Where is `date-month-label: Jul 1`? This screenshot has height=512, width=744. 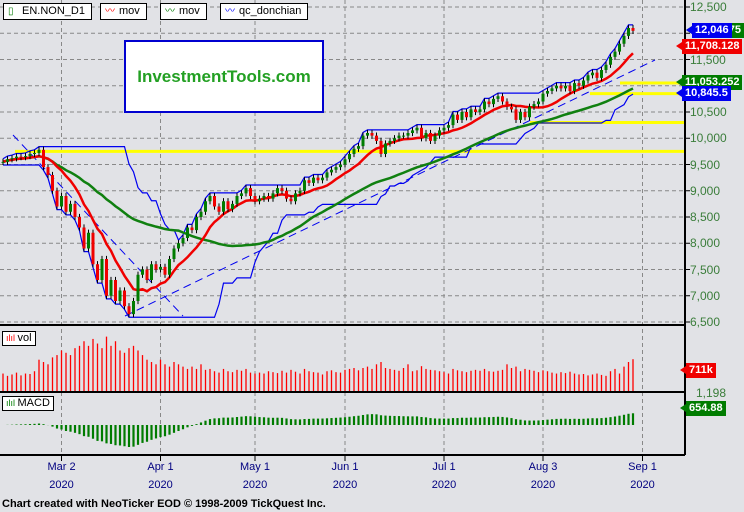 date-month-label: Jul 1 is located at coordinates (444, 467).